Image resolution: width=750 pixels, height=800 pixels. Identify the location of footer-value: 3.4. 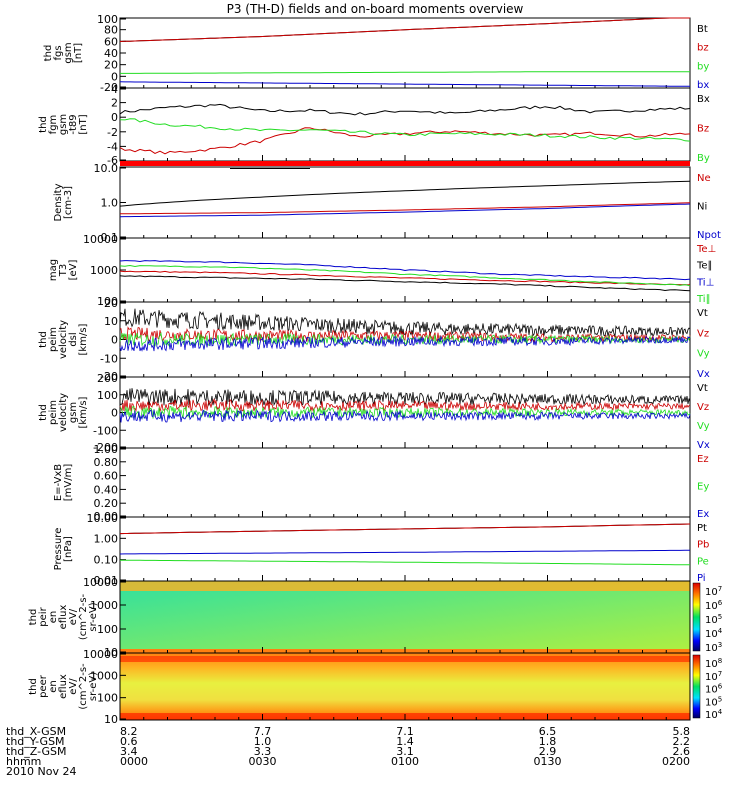
(129, 751).